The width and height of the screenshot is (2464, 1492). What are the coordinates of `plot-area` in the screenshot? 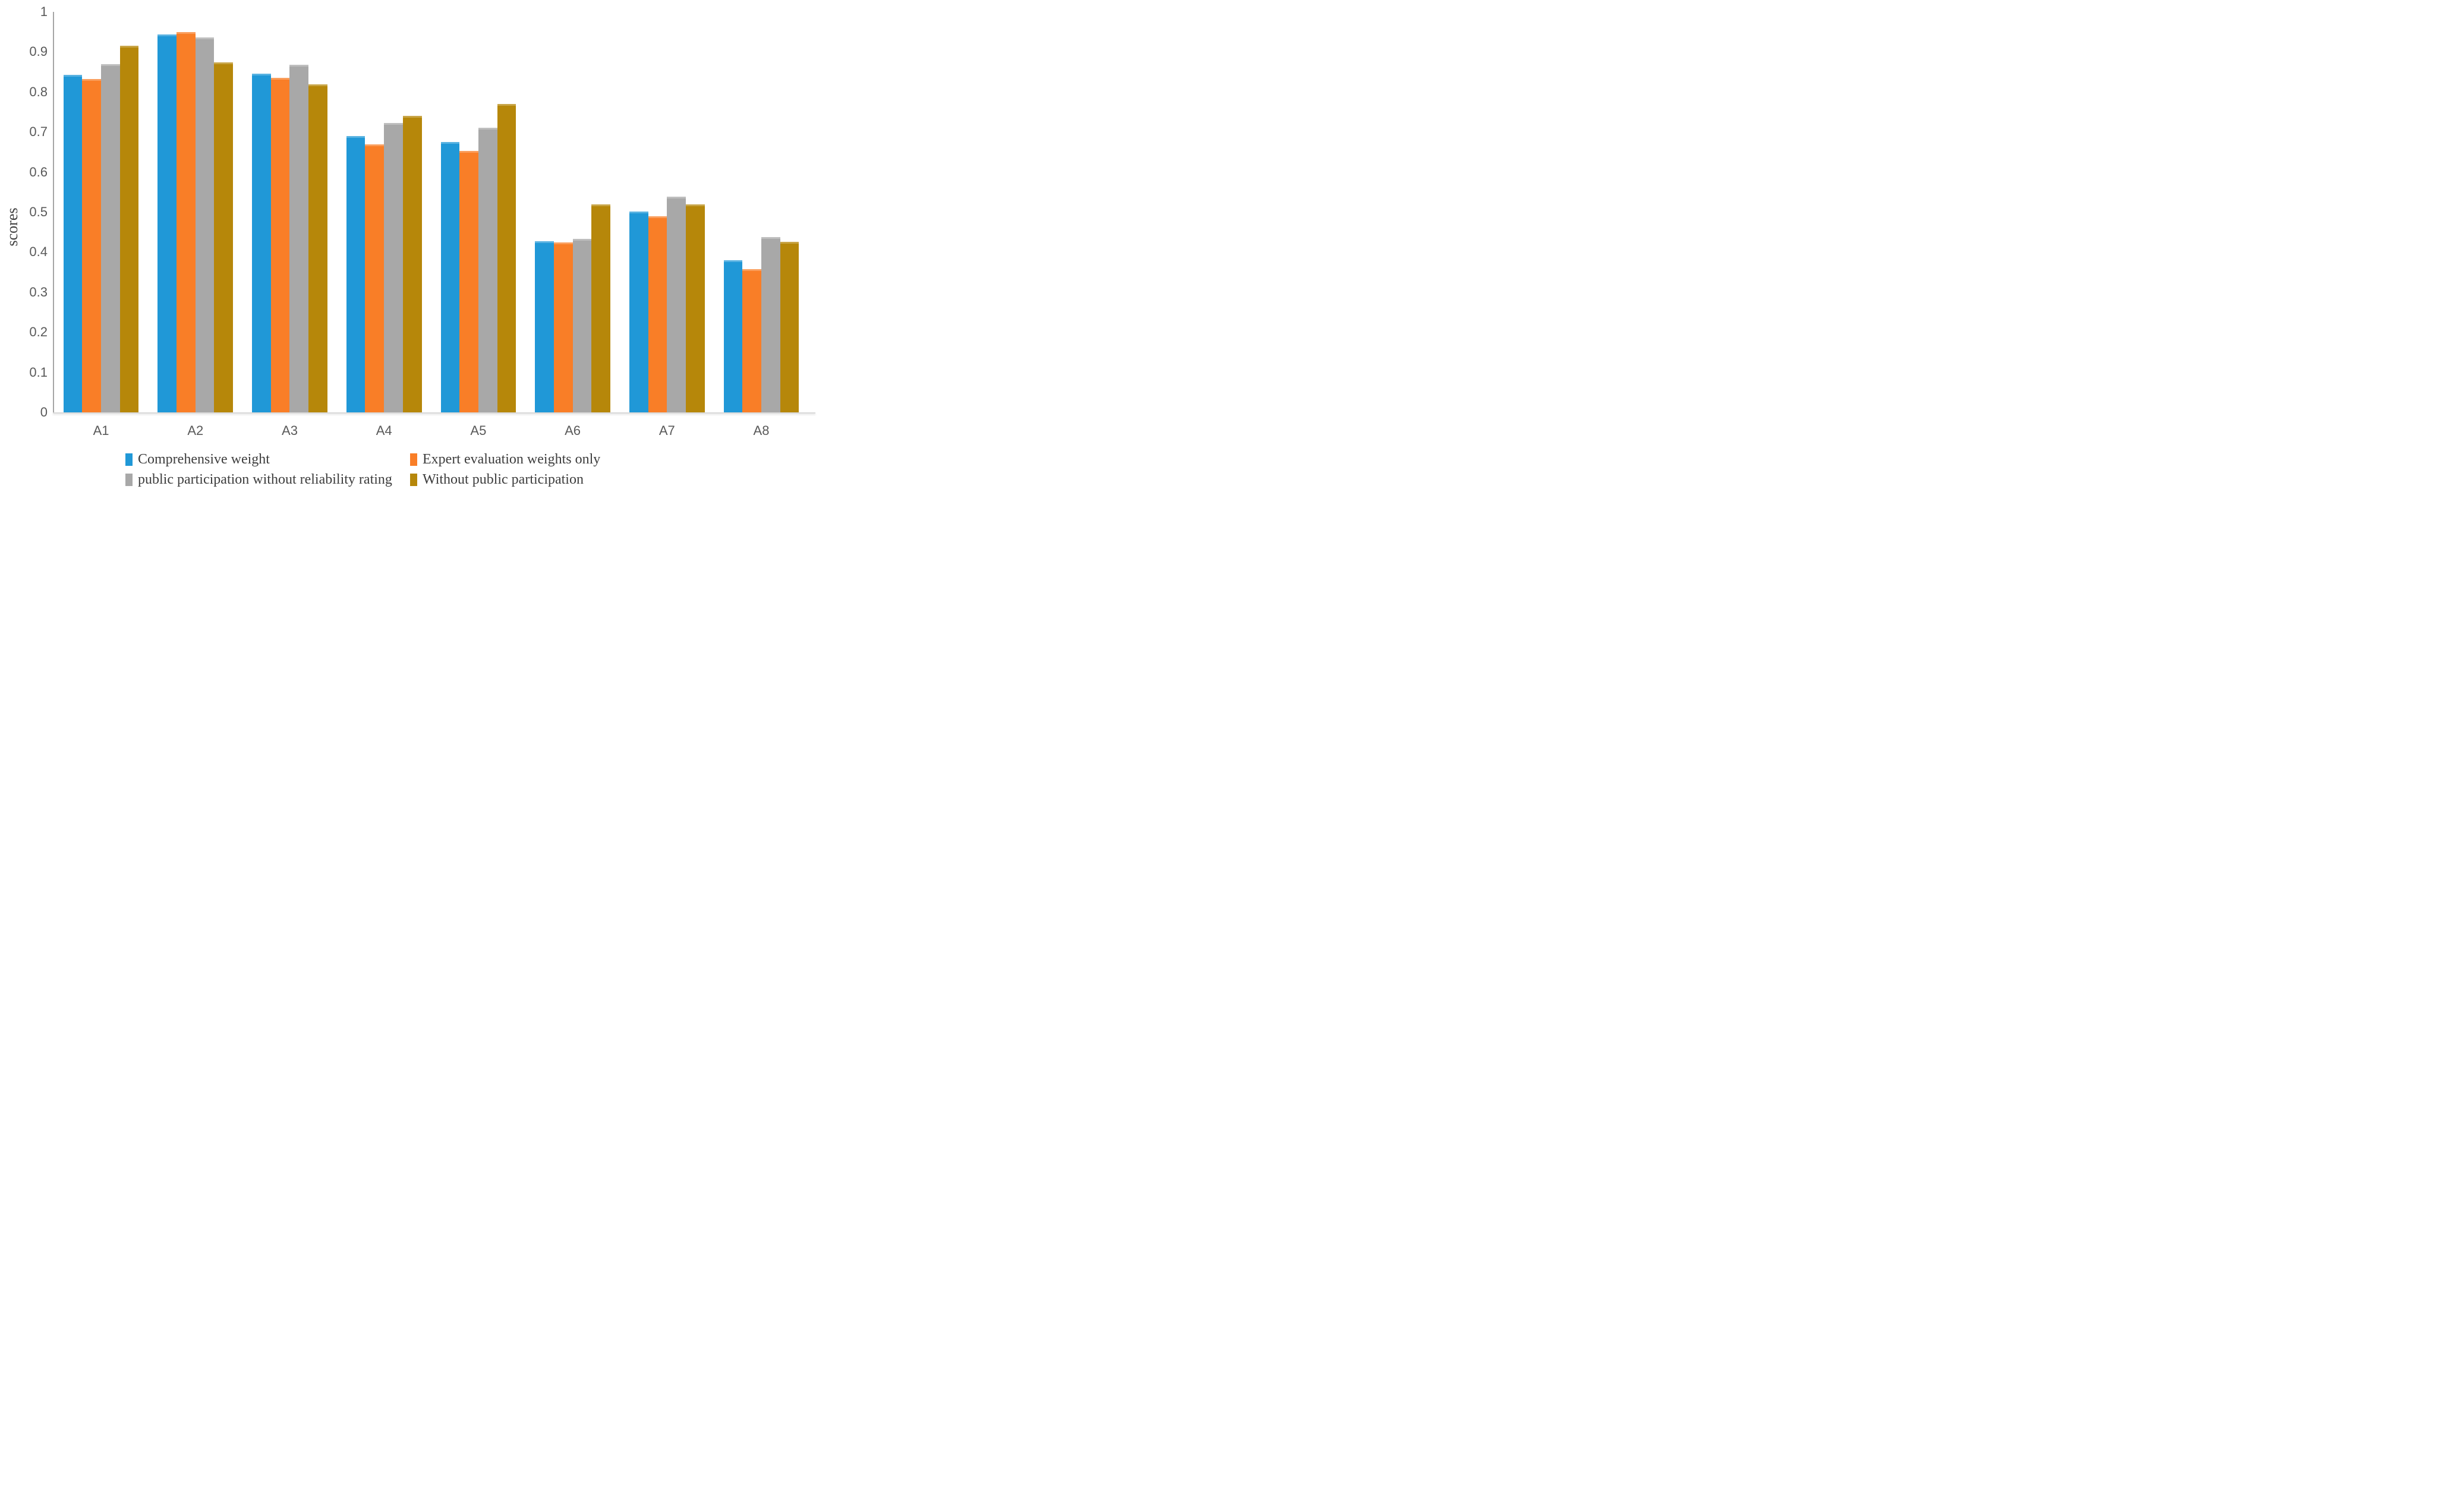 It's located at (437, 212).